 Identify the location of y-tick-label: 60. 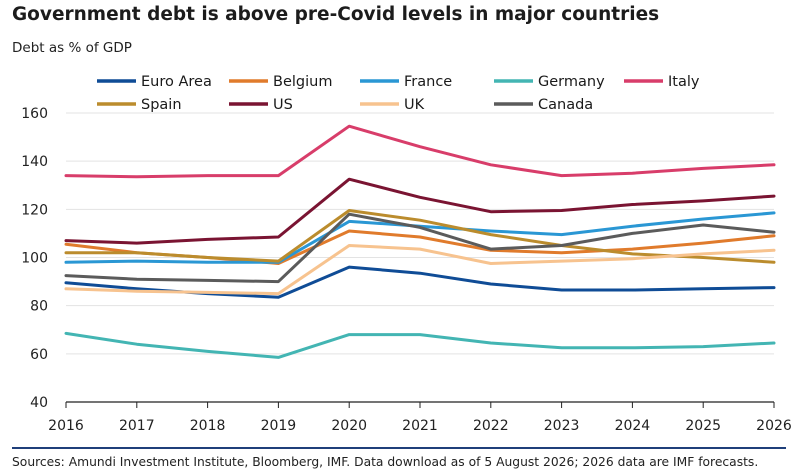
(39, 355).